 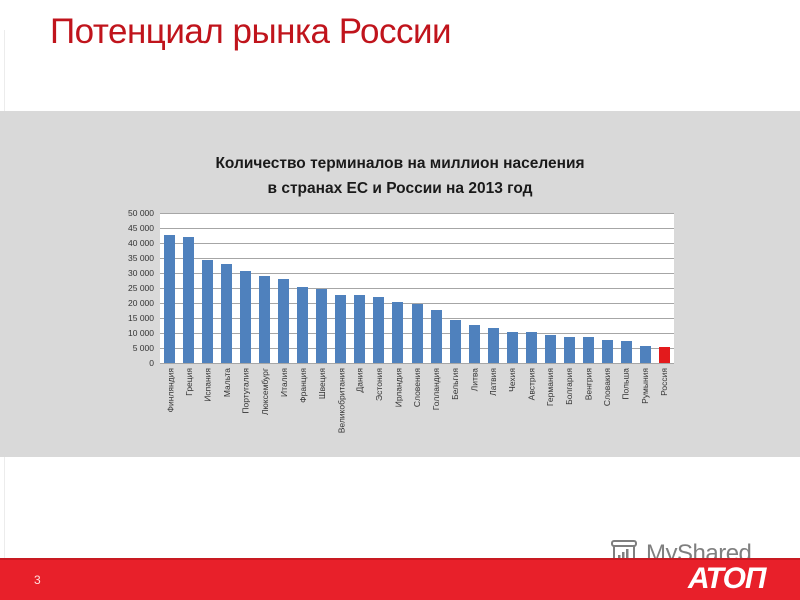 I want to click on y-tick-label: 45 000, so click(x=141, y=228).